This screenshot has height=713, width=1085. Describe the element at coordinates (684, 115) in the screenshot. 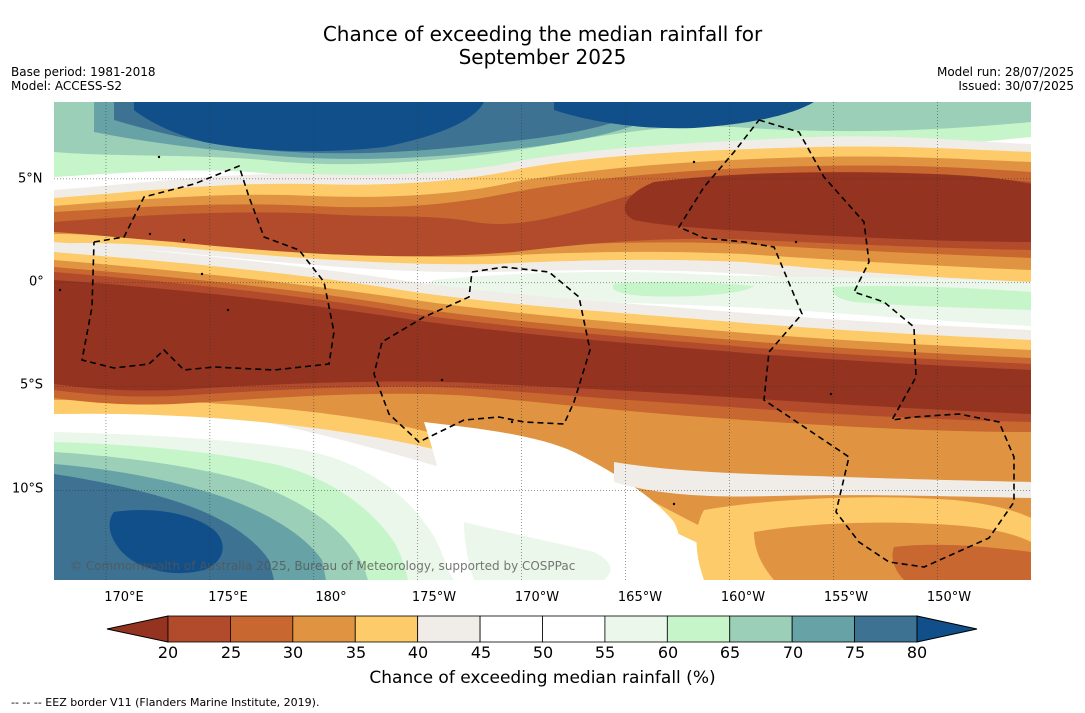

I see `wet-region-north-80c` at that location.